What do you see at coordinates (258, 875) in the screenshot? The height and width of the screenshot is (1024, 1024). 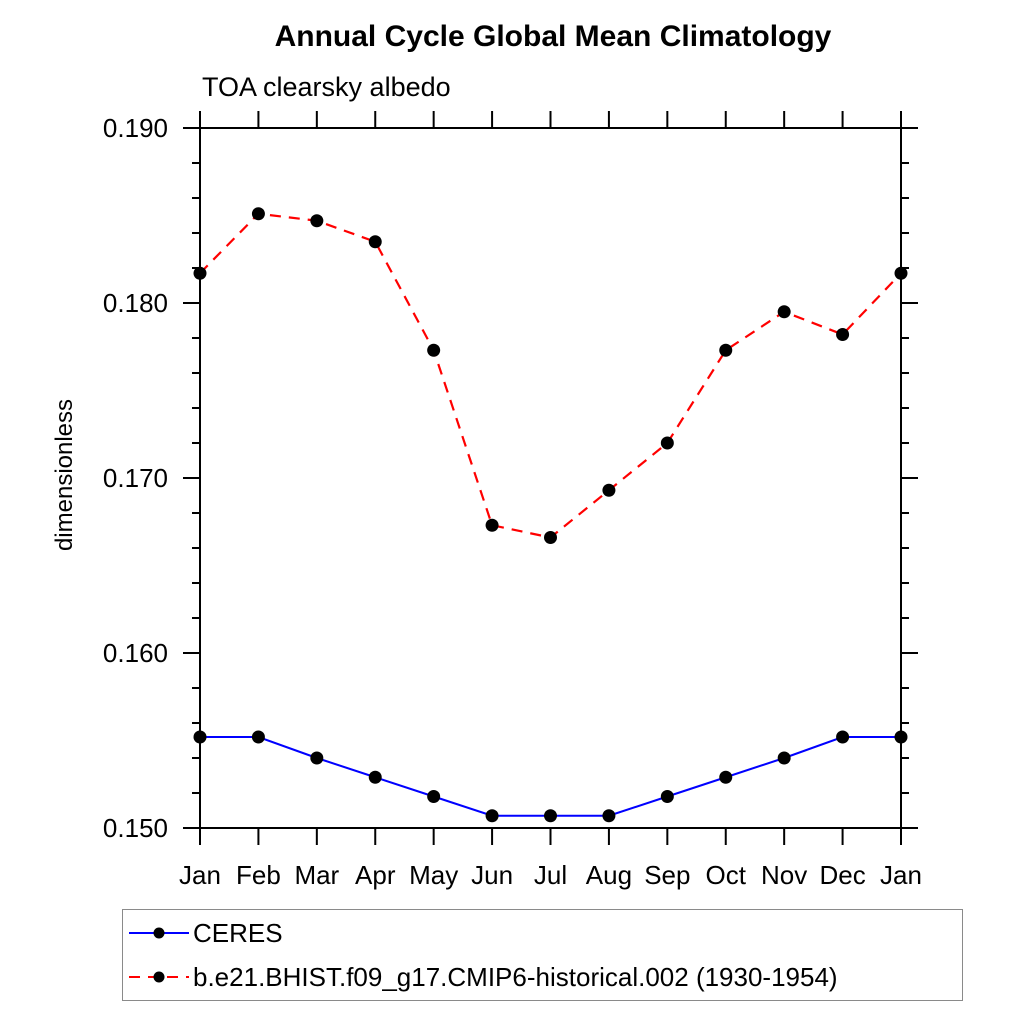 I see `x-tick-label: Feb` at bounding box center [258, 875].